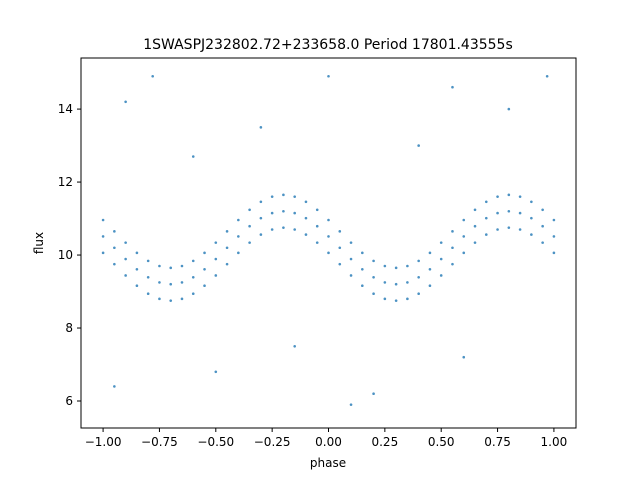  What do you see at coordinates (65, 109) in the screenshot?
I see `y-tick-label: 14` at bounding box center [65, 109].